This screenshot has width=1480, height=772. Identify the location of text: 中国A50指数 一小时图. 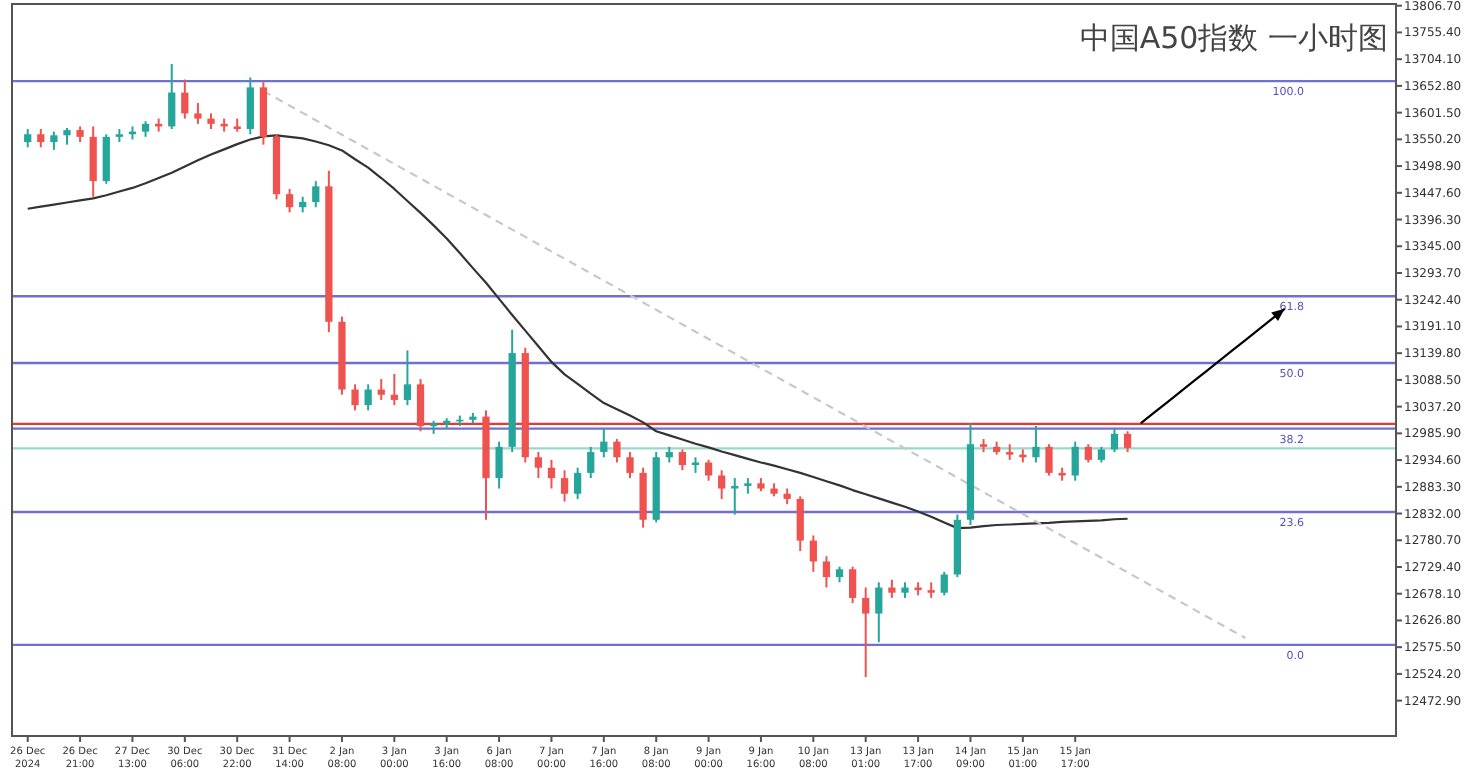
(1233, 38).